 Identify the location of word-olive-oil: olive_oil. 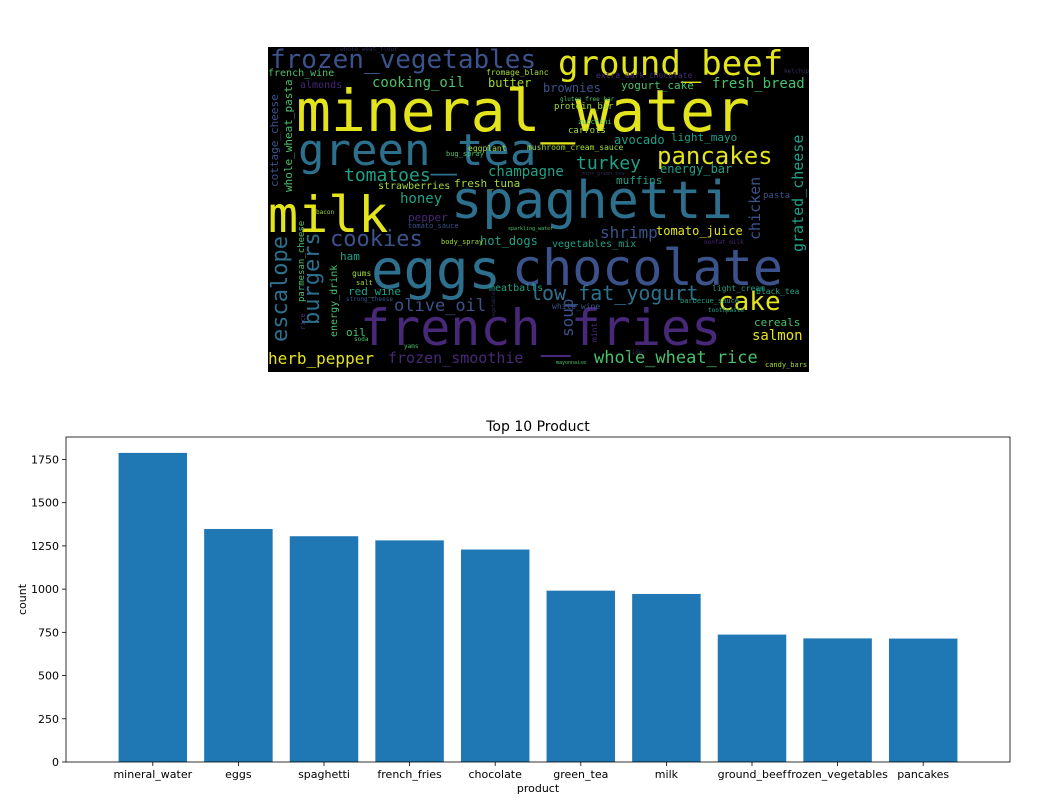
(440, 306).